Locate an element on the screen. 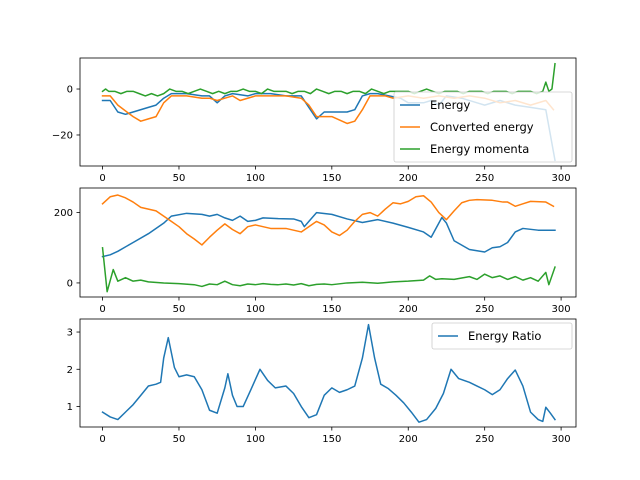  legend: Energy Ratio is located at coordinates (502, 336).